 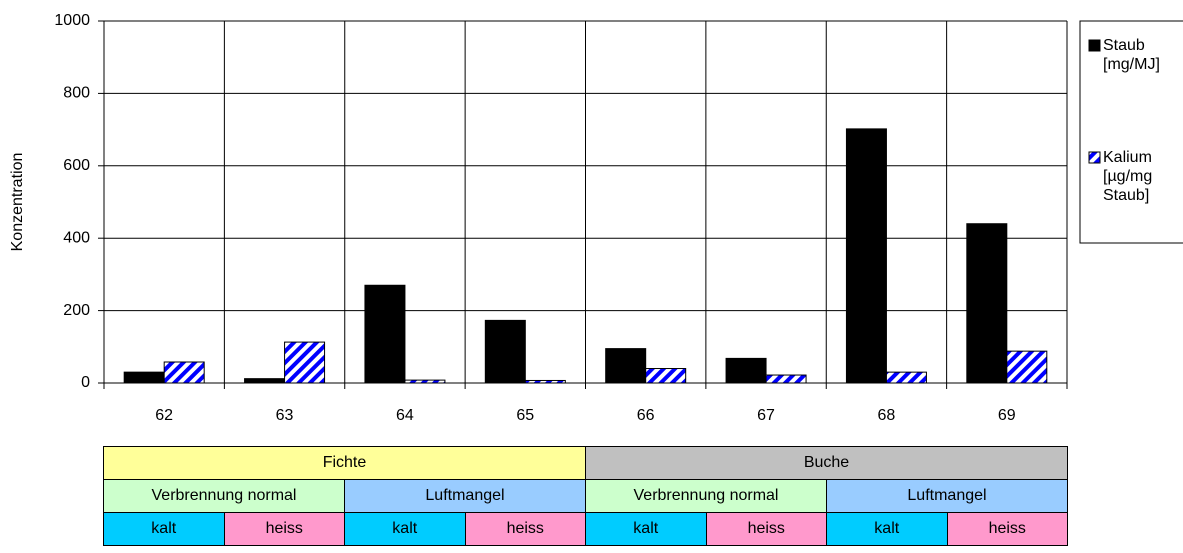 What do you see at coordinates (72, 20) in the screenshot?
I see `y-tick-label: 1000` at bounding box center [72, 20].